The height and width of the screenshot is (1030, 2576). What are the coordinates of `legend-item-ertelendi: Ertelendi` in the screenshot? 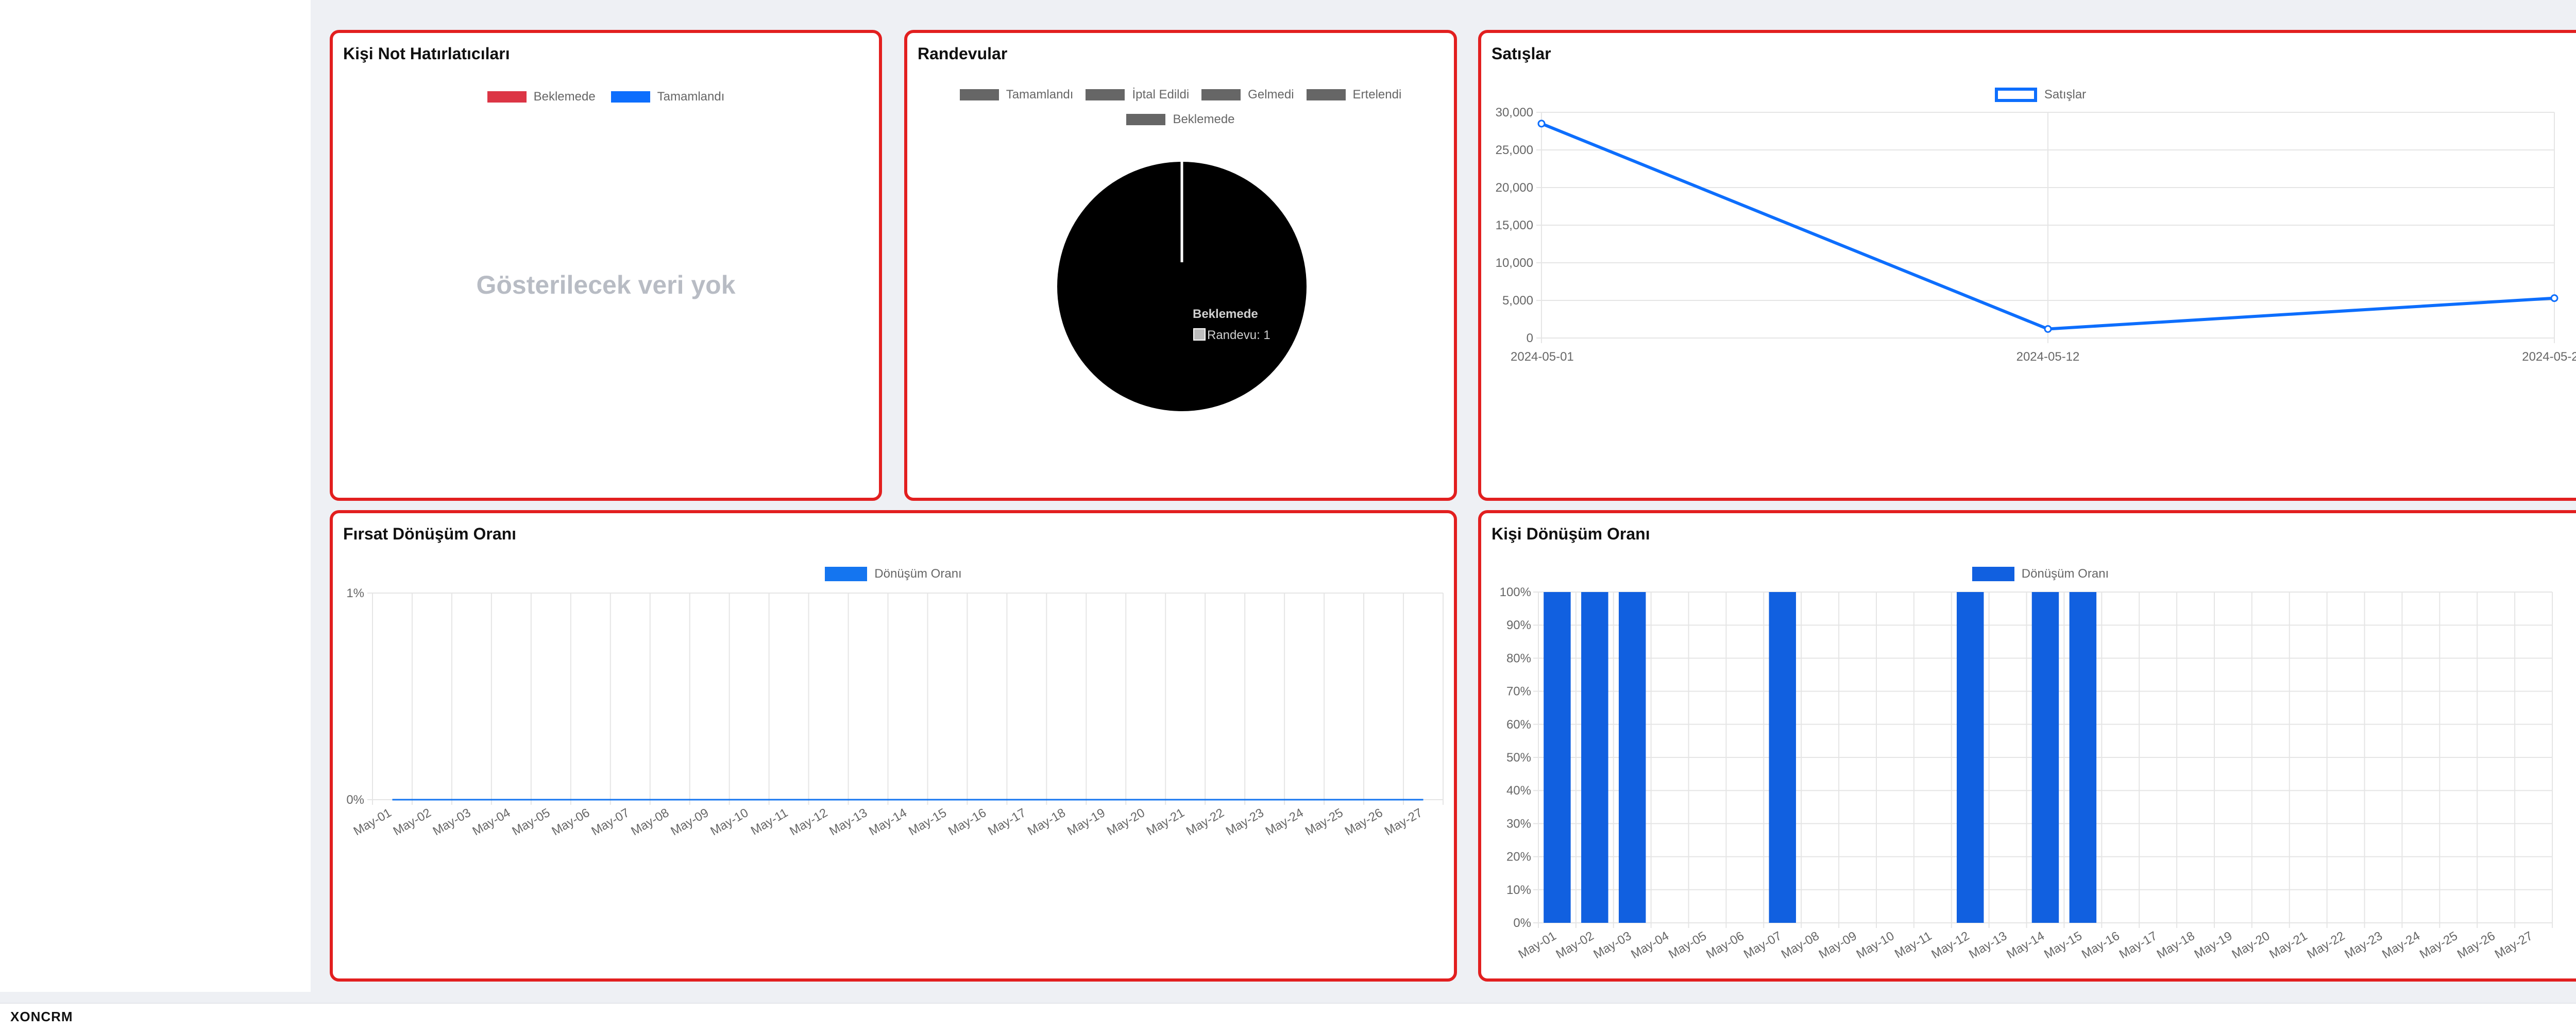 It's located at (1354, 95).